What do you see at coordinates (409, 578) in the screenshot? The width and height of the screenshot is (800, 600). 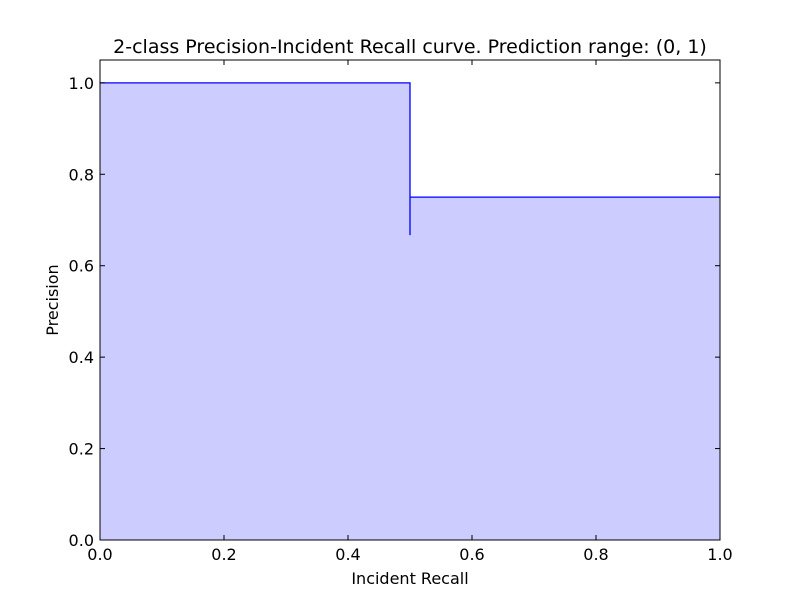 I see `x-axis-label: Incident Recall` at bounding box center [409, 578].